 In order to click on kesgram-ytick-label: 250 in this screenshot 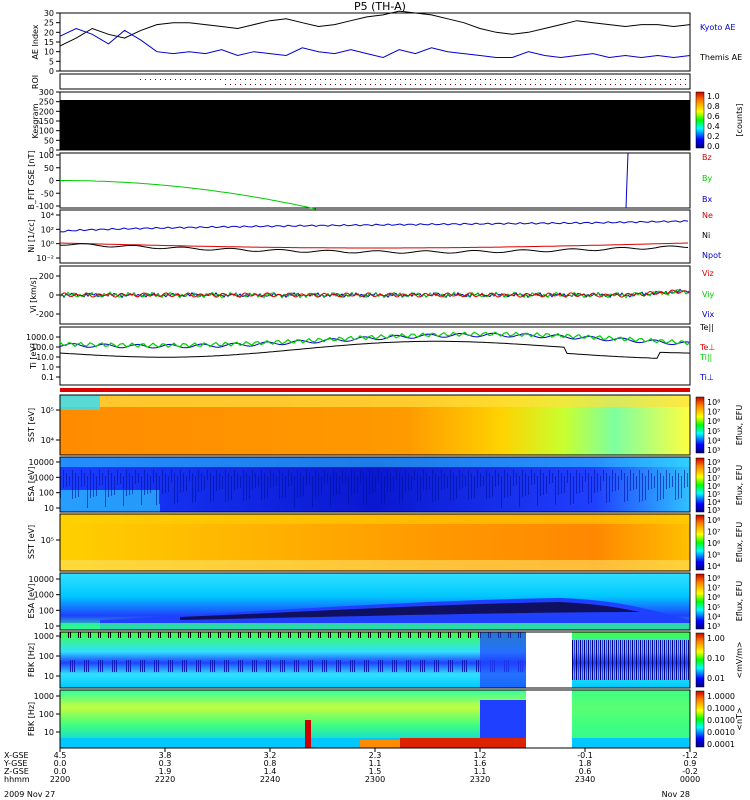, I will do `click(46, 102)`.